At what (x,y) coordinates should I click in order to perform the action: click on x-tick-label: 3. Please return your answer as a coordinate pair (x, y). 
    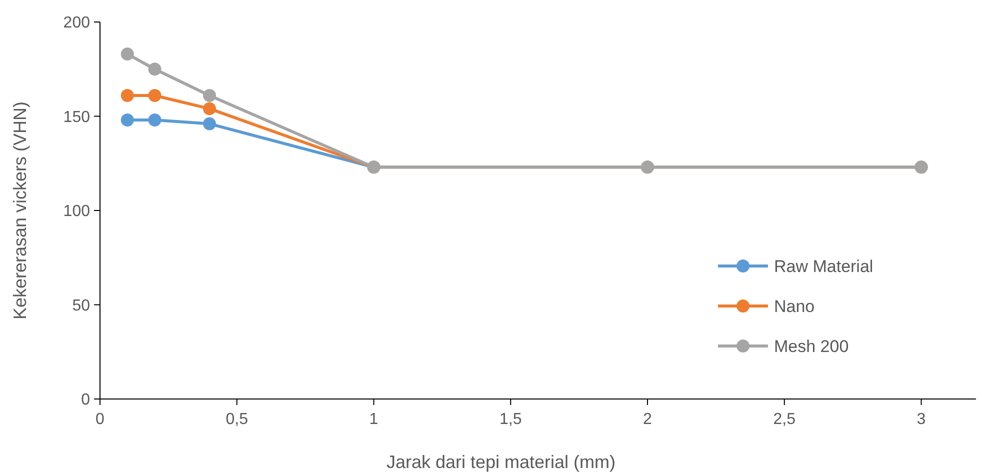
    Looking at the image, I should click on (921, 419).